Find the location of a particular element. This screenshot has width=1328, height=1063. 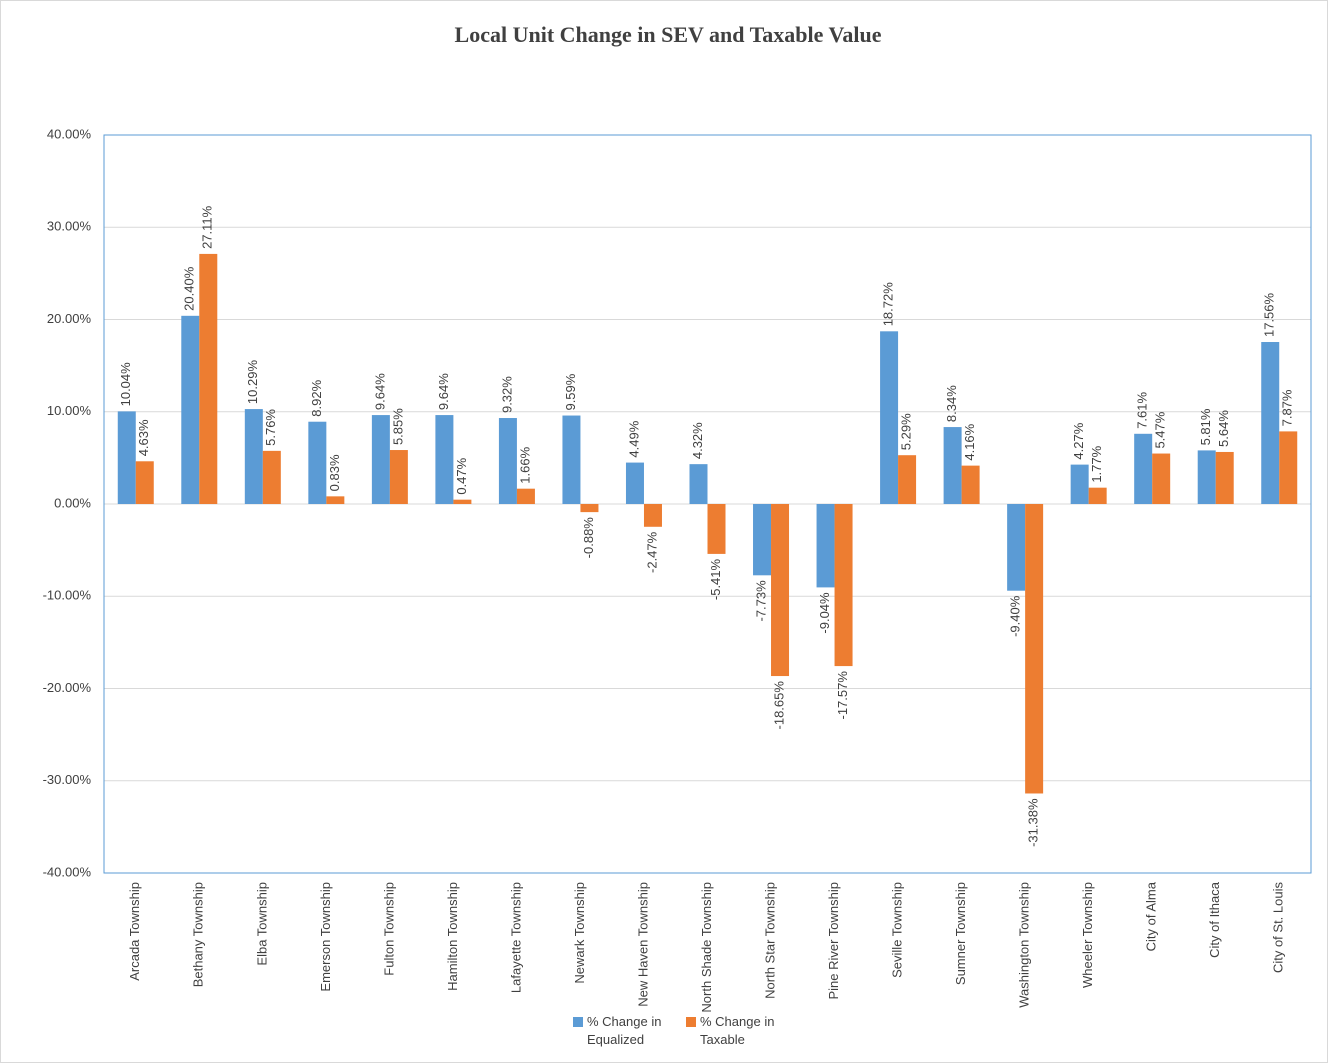

value-label: -9.40% is located at coordinates (1015, 616).